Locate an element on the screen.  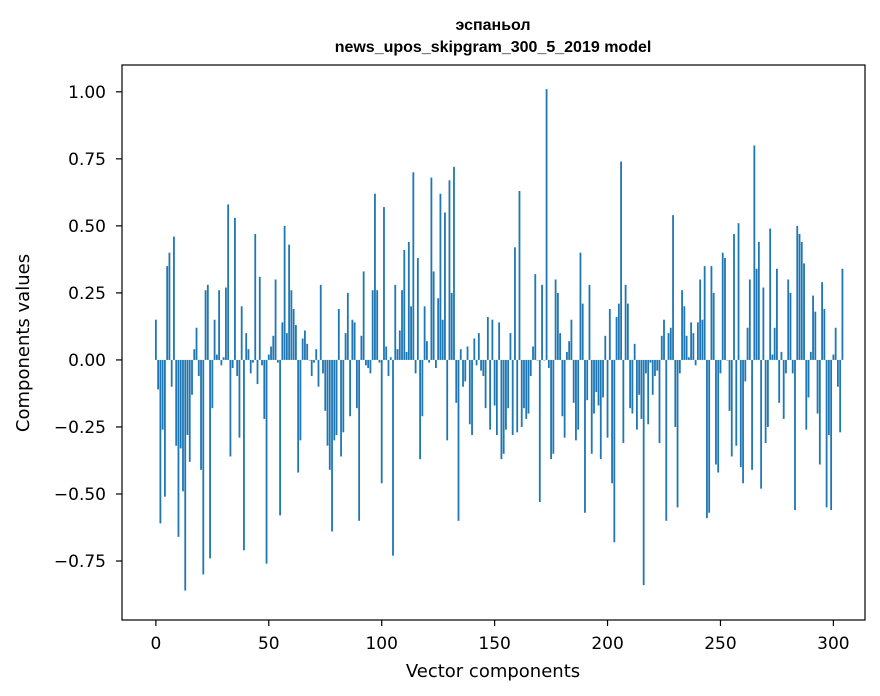
x-tick-label: 150 is located at coordinates (494, 644).